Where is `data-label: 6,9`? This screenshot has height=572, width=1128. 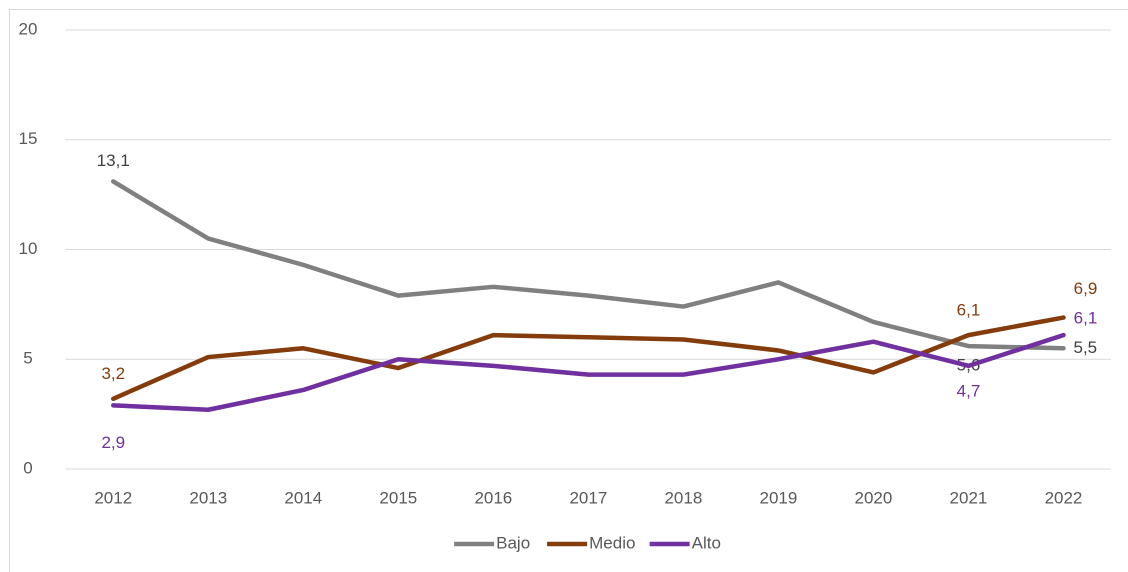 data-label: 6,9 is located at coordinates (1086, 288).